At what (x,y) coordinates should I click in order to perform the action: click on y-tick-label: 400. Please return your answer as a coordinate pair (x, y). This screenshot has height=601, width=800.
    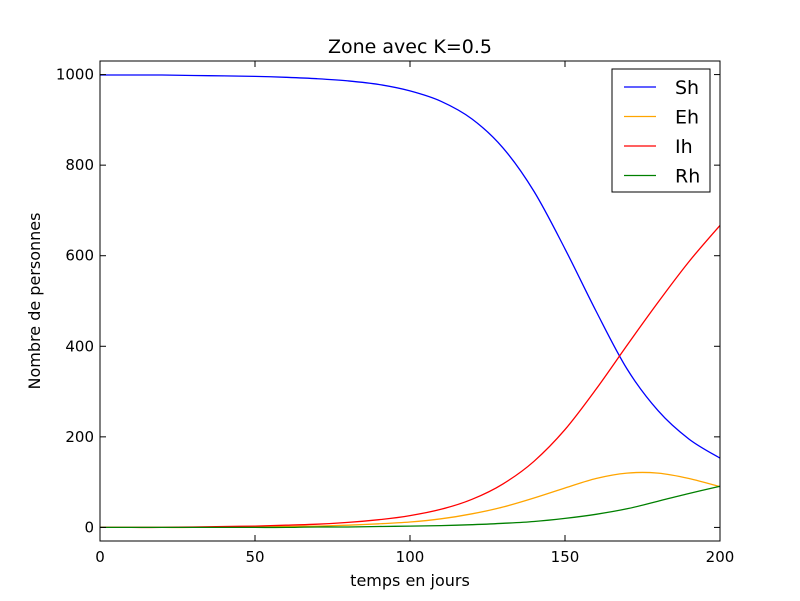
    Looking at the image, I should click on (79, 346).